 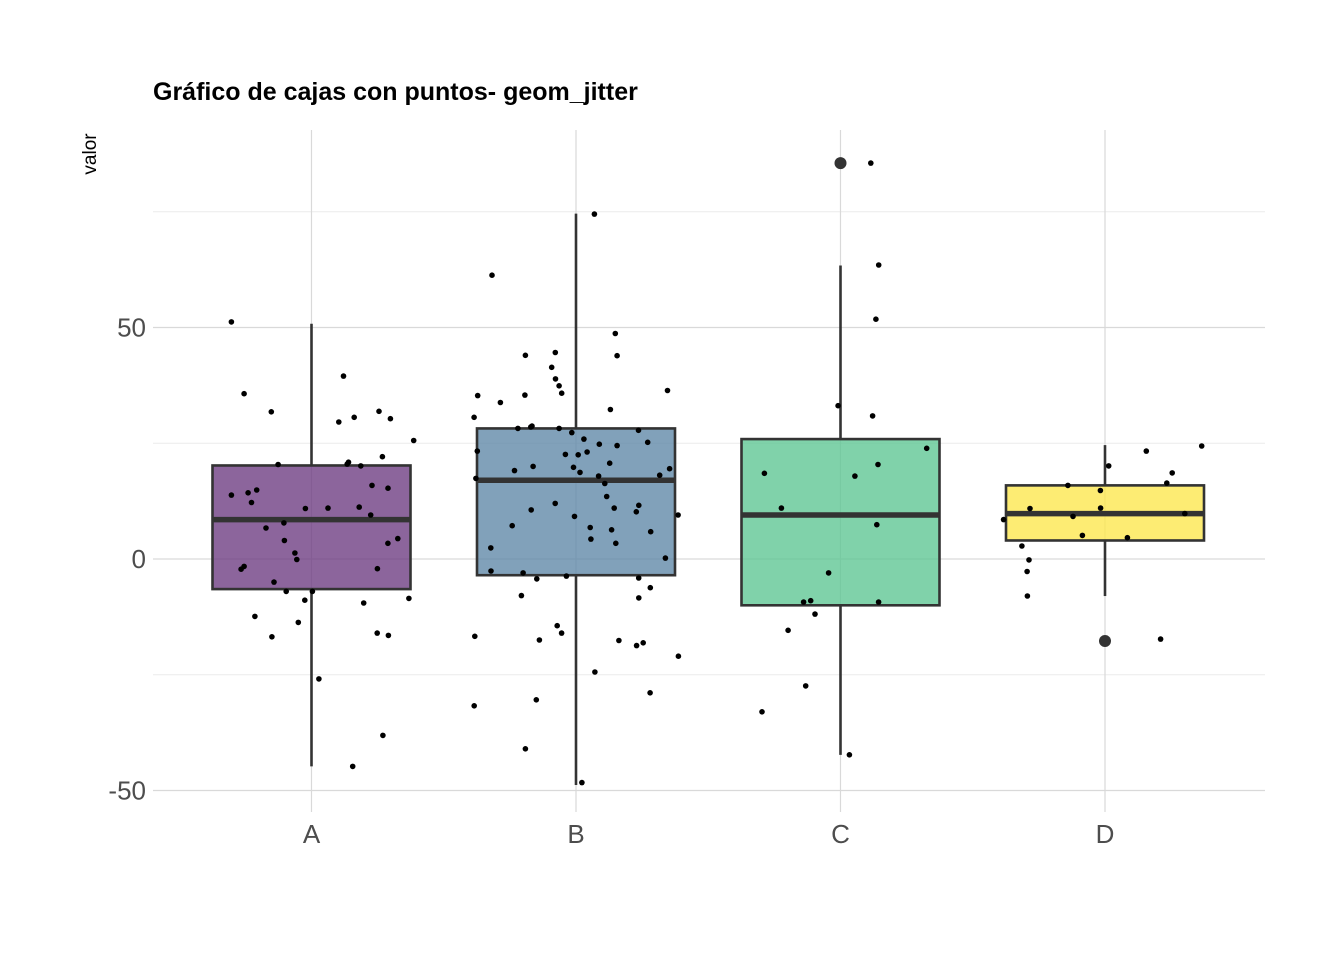 I want to click on y-tick-labels: -50 0 50, so click(x=127, y=559).